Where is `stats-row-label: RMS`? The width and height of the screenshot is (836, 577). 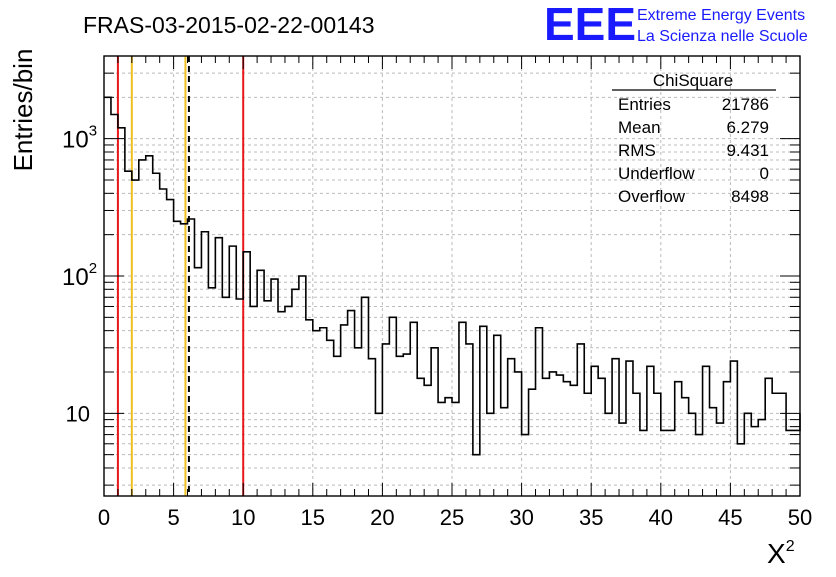 stats-row-label: RMS is located at coordinates (637, 150).